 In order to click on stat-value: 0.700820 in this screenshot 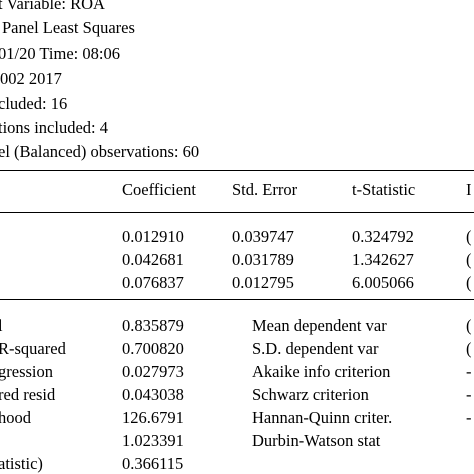, I will do `click(153, 348)`.